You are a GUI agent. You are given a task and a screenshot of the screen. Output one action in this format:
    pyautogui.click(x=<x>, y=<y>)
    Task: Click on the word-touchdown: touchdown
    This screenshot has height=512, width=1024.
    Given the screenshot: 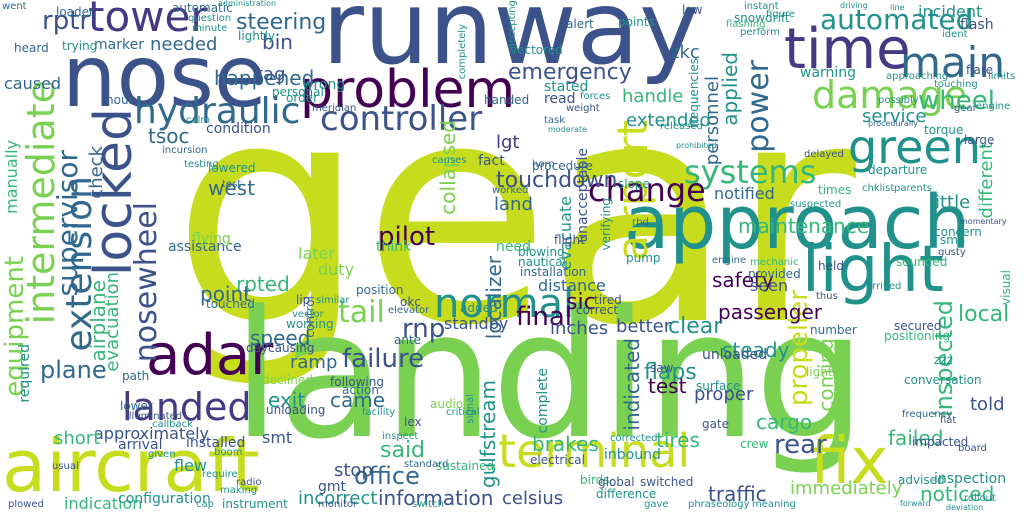 What is the action you would take?
    pyautogui.click(x=557, y=180)
    